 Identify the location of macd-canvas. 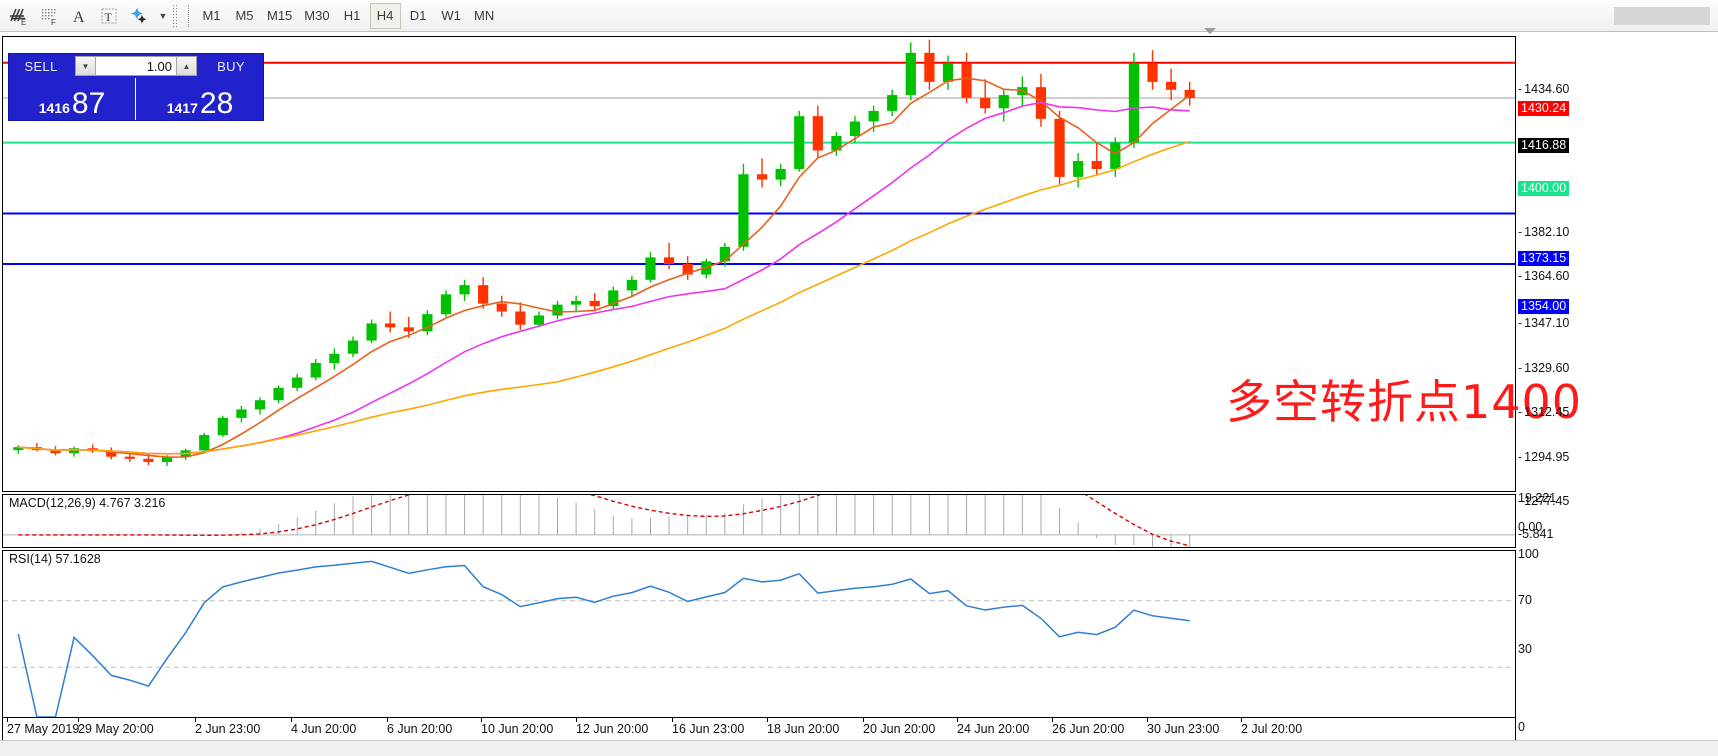
(759, 521).